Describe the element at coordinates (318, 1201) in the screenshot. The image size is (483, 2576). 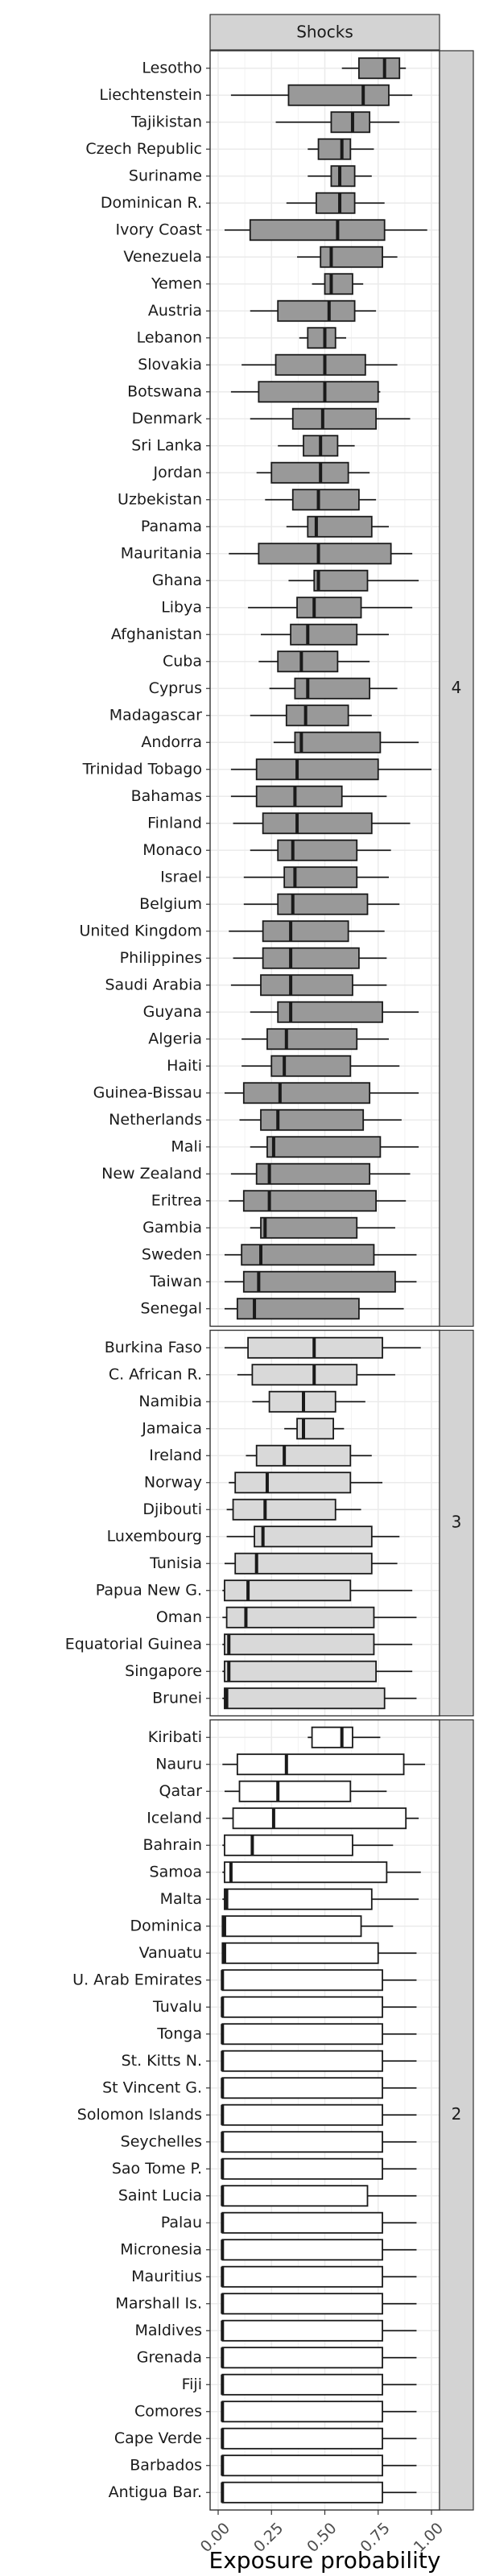
I see `box-eritrea` at that location.